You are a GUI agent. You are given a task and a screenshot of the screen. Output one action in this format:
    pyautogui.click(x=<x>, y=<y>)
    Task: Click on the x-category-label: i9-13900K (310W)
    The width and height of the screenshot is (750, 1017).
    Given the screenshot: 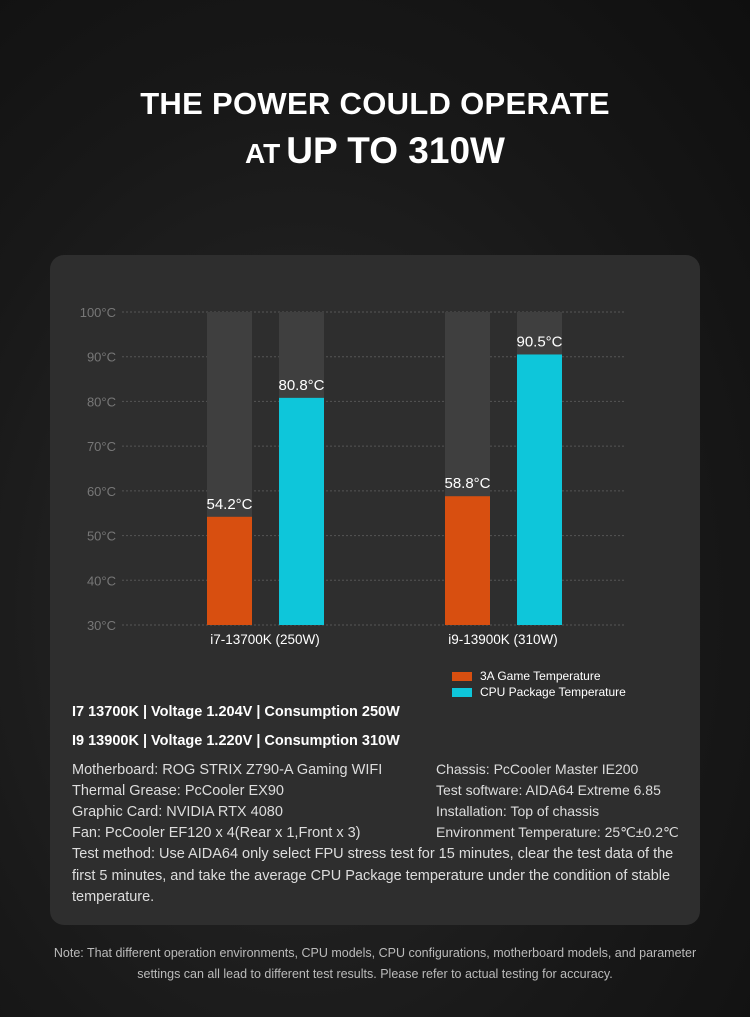 What is the action you would take?
    pyautogui.click(x=503, y=639)
    